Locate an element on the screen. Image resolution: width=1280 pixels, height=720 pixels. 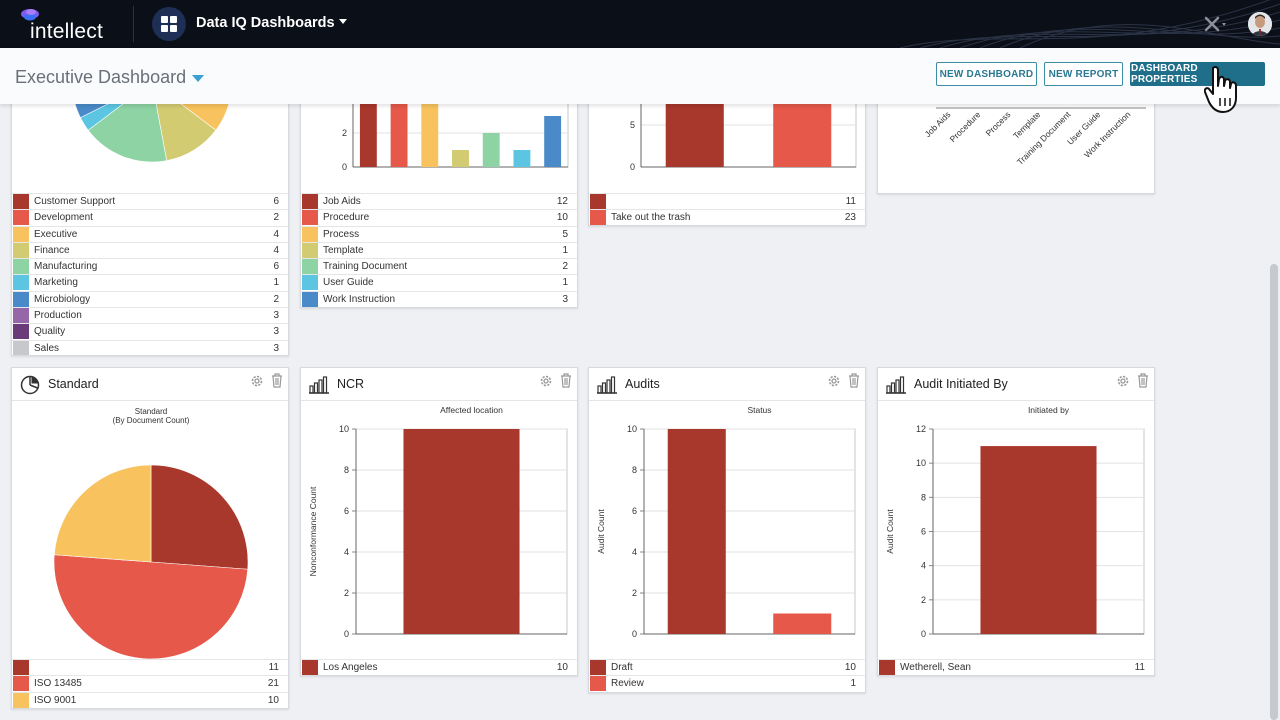
department-pie-chart is located at coordinates (152, 130).